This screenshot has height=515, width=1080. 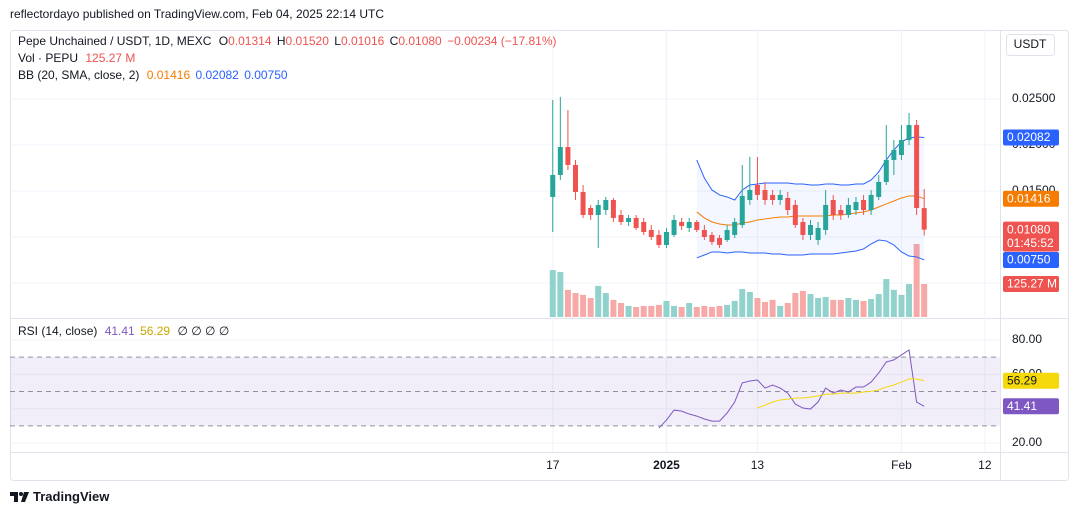 I want to click on currency-label: USDT, so click(x=1030, y=44).